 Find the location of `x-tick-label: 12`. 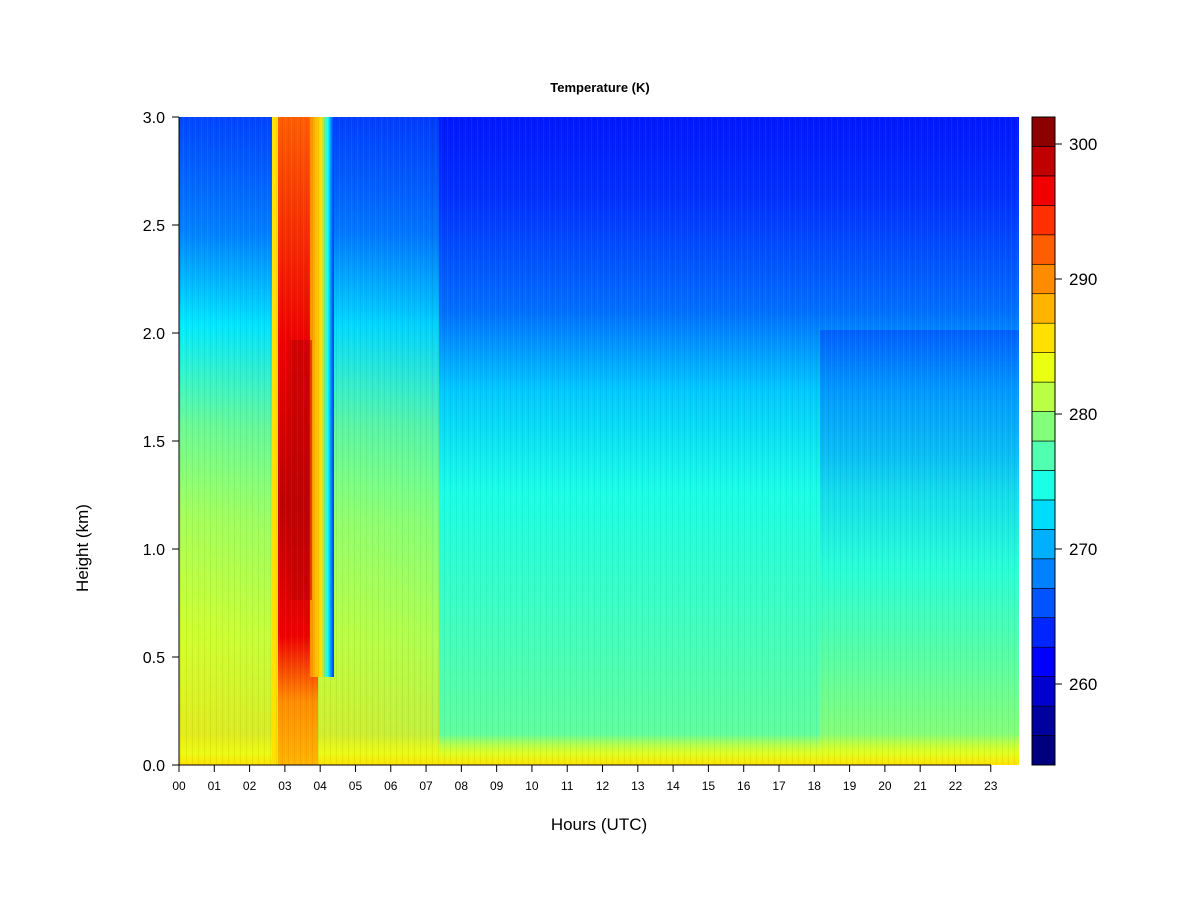

x-tick-label: 12 is located at coordinates (603, 786).